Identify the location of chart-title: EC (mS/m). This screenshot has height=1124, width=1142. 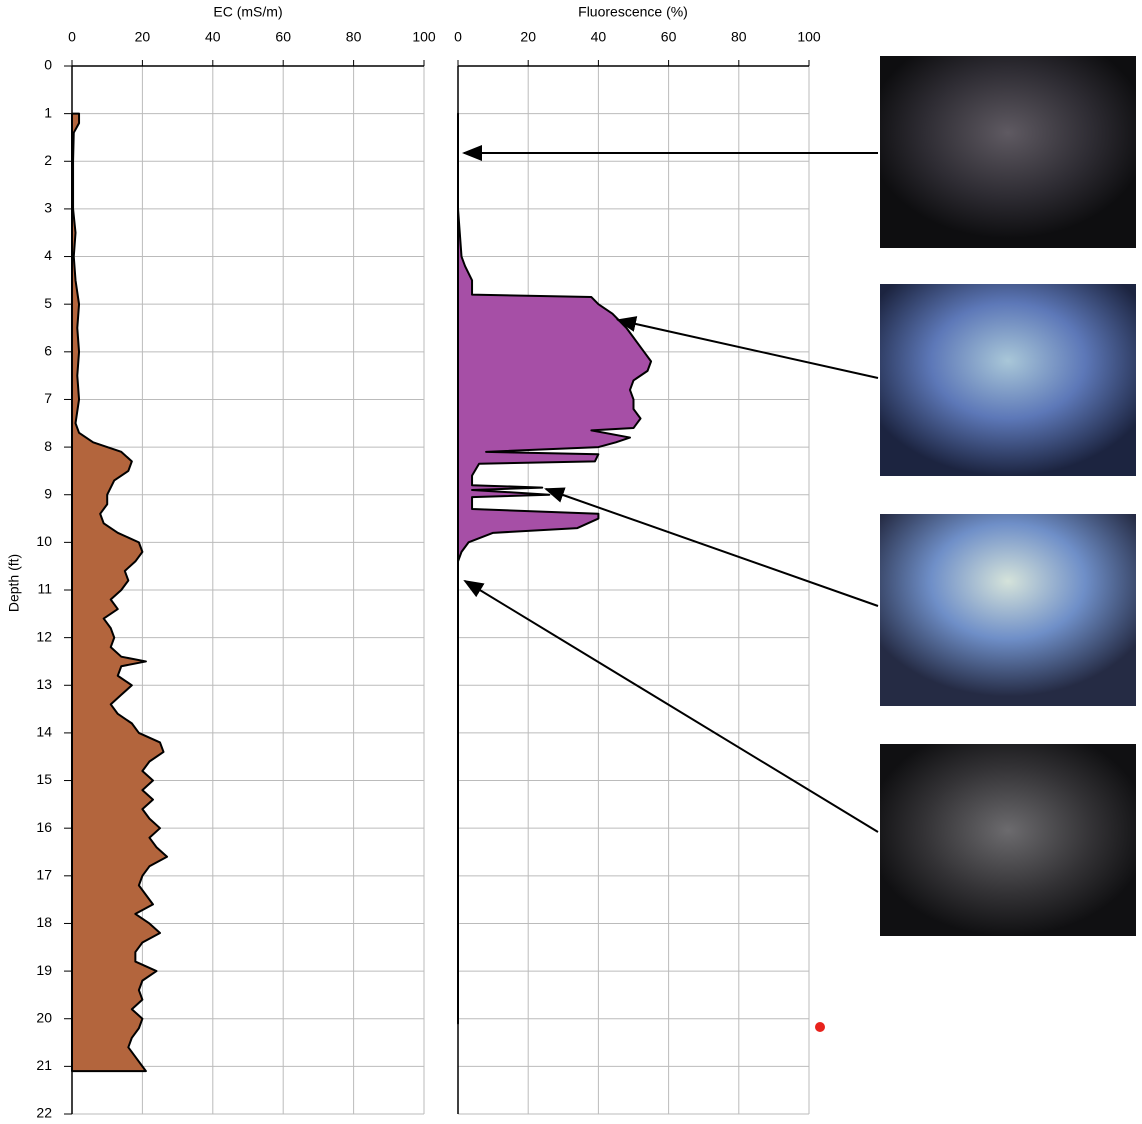
(247, 12).